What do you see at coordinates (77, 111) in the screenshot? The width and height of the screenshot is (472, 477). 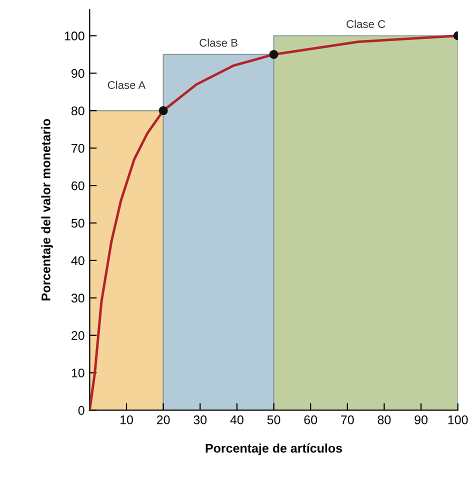 I see `y-tick-label: 80` at bounding box center [77, 111].